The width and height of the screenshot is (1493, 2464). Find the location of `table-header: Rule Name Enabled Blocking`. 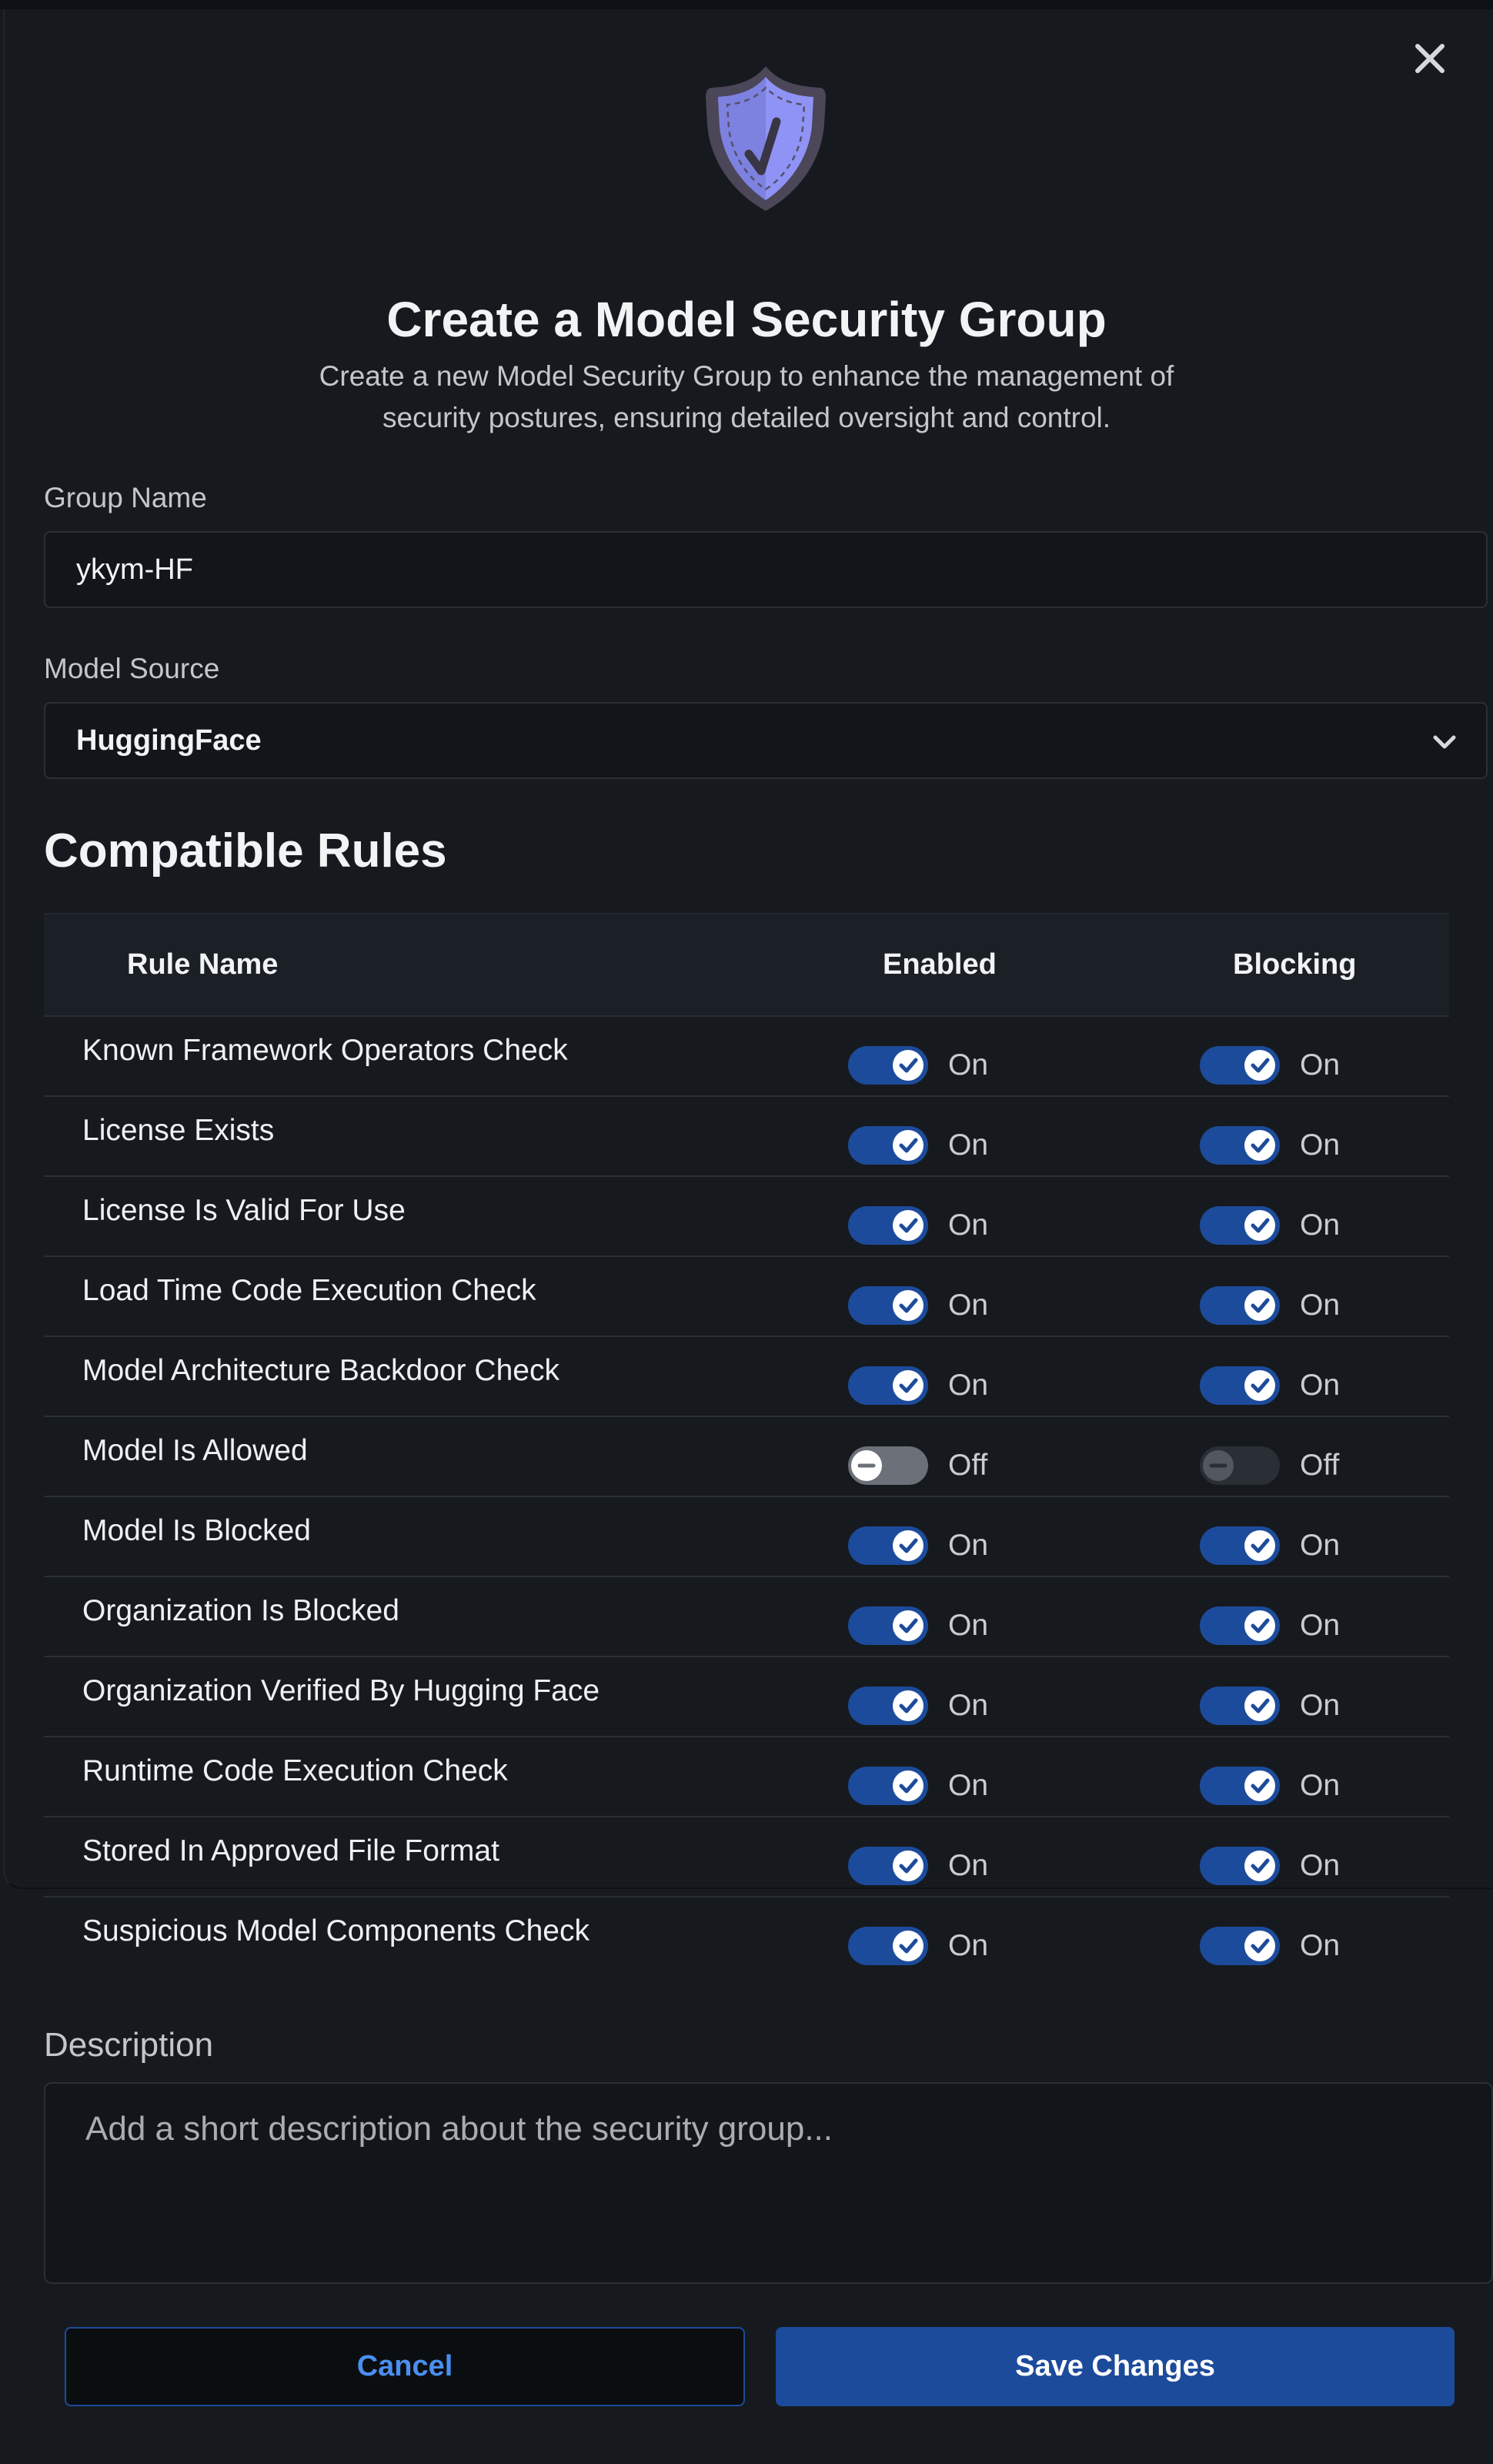

table-header: Rule Name Enabled Blocking is located at coordinates (746, 964).